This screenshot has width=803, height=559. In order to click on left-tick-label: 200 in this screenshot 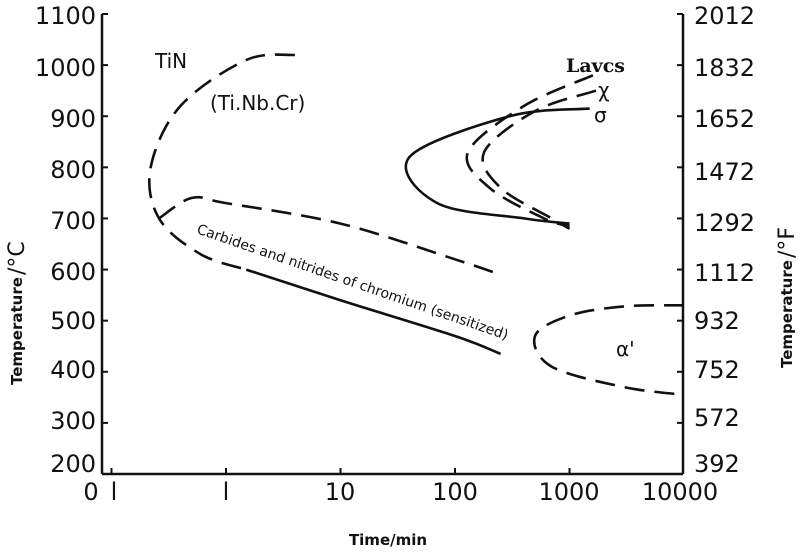, I will do `click(73, 464)`.